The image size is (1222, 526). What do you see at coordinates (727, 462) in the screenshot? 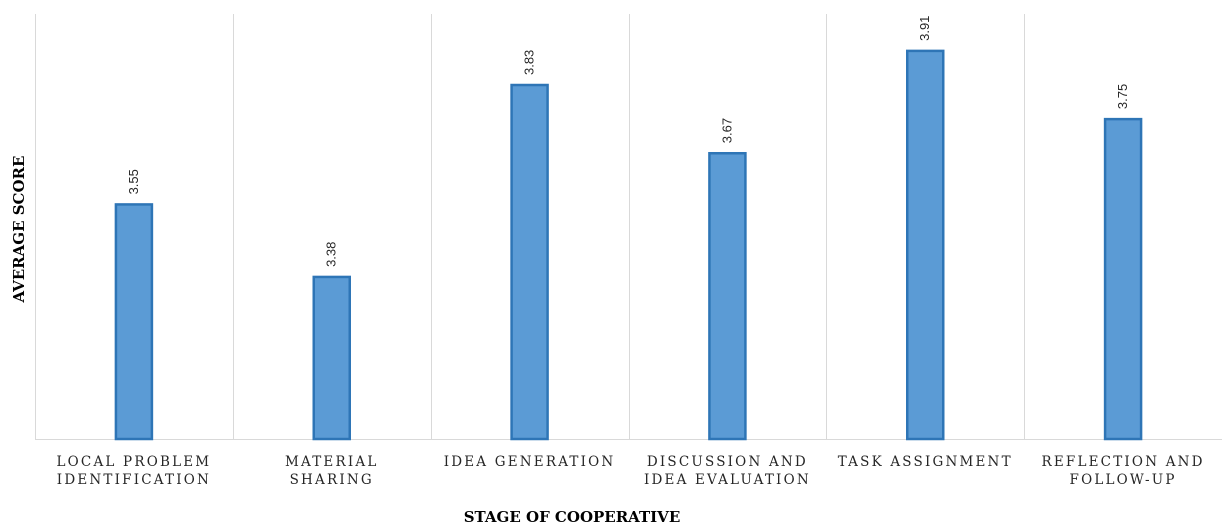
I see `x-tick-label: DISCUSSION AND` at bounding box center [727, 462].